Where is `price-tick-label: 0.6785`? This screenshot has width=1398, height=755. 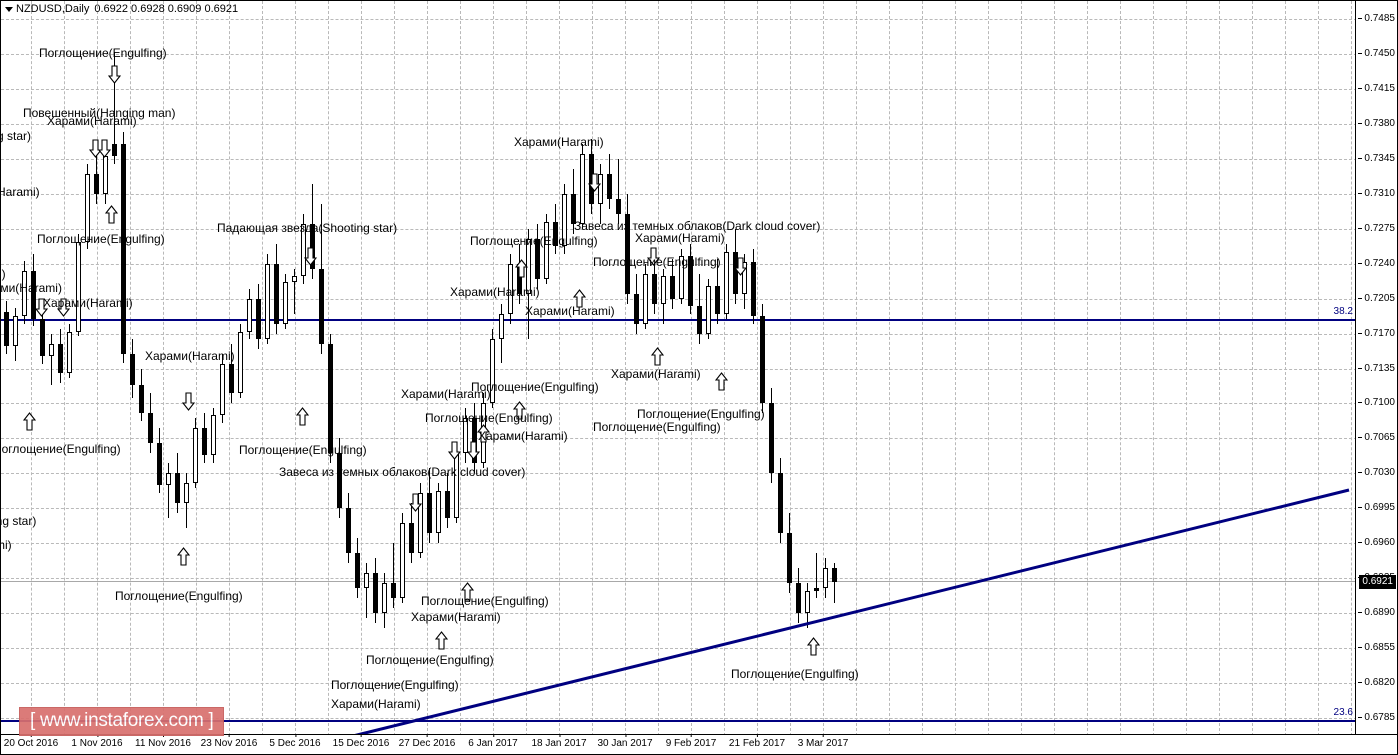
price-tick-label: 0.6785 is located at coordinates (1376, 718).